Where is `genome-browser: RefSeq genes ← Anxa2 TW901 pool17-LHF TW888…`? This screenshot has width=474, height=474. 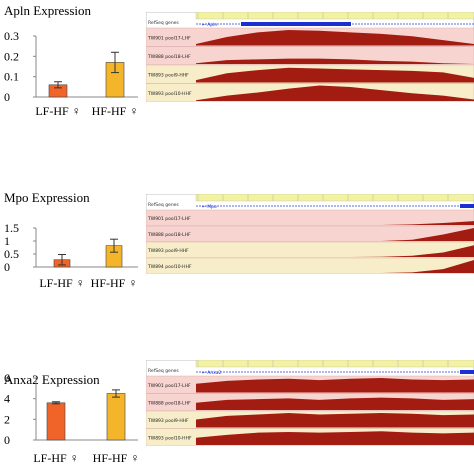 genome-browser: RefSeq genes ← Anxa2 TW901 pool17-LHF TW888… is located at coordinates (310, 403).